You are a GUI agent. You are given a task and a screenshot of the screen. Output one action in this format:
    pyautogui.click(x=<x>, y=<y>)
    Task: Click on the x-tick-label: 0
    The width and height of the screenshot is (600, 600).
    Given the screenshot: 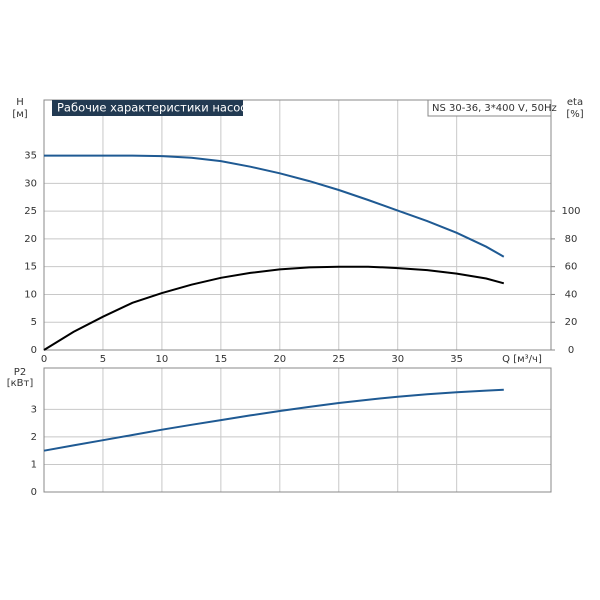 What is the action you would take?
    pyautogui.click(x=44, y=359)
    